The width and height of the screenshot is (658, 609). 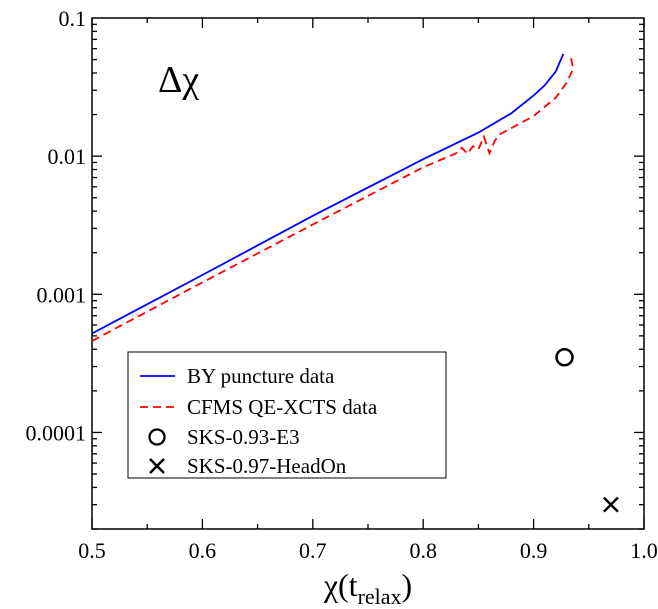 What do you see at coordinates (261, 376) in the screenshot?
I see `legend-label-by: BY puncture data` at bounding box center [261, 376].